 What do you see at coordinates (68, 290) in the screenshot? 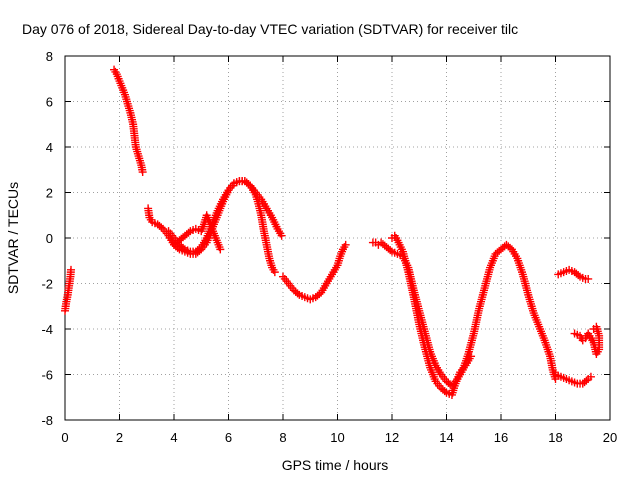
I see `series-tilc-a` at bounding box center [68, 290].